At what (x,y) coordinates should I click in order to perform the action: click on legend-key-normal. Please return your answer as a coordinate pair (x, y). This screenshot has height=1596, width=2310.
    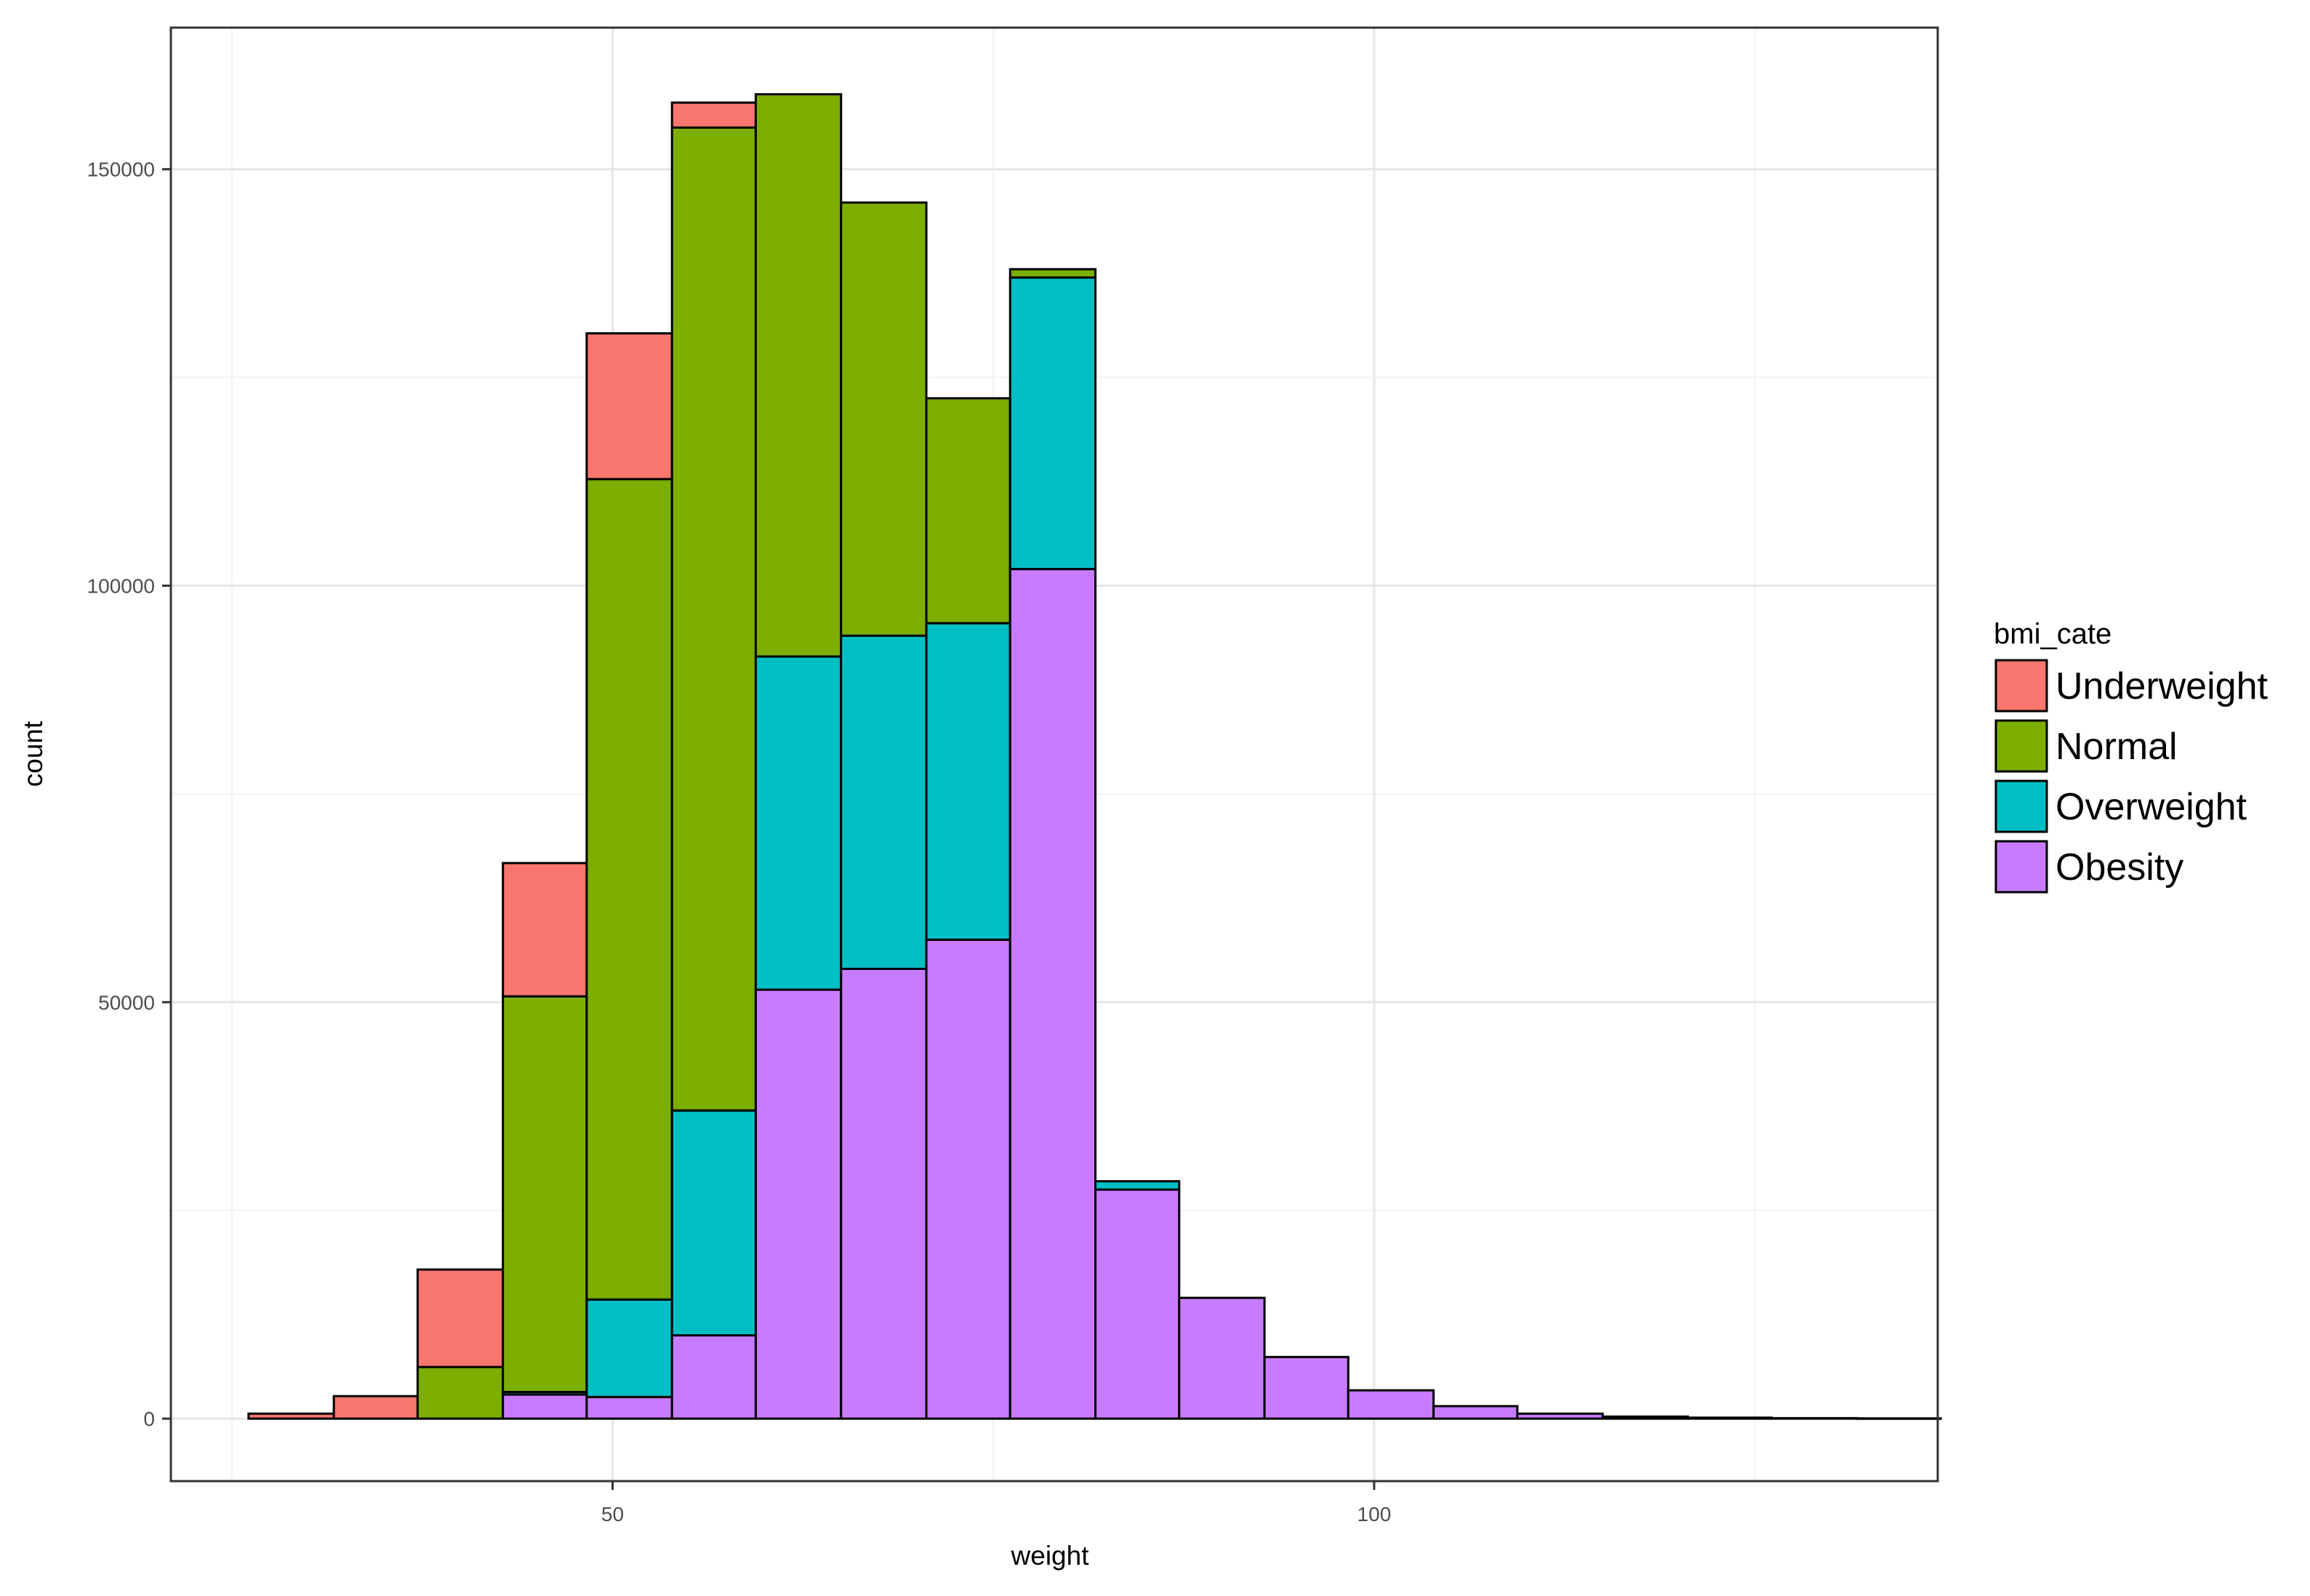
    Looking at the image, I should click on (2021, 746).